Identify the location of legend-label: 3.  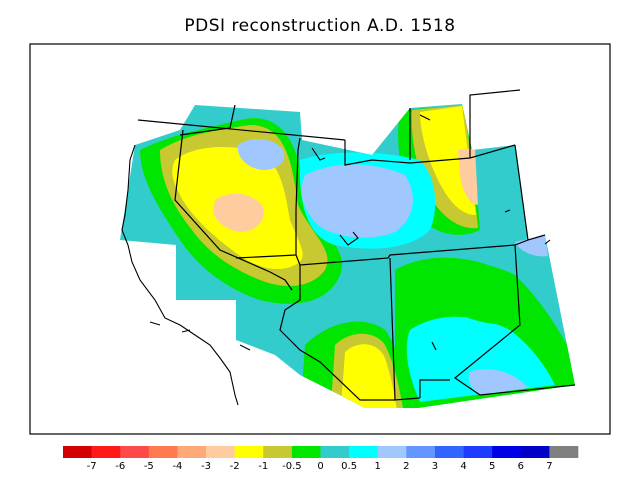
(435, 466).